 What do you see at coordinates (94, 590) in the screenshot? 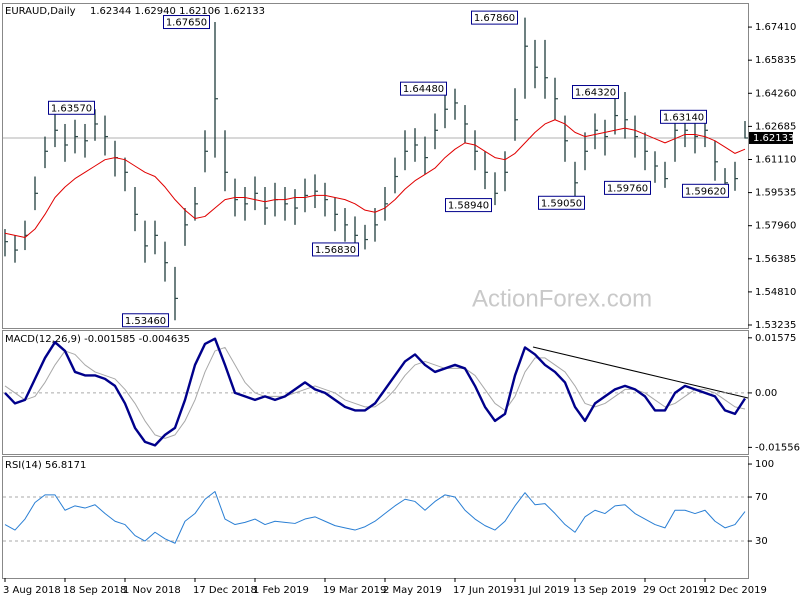
I see `x-tick-label: 18 Sep 2018` at bounding box center [94, 590].